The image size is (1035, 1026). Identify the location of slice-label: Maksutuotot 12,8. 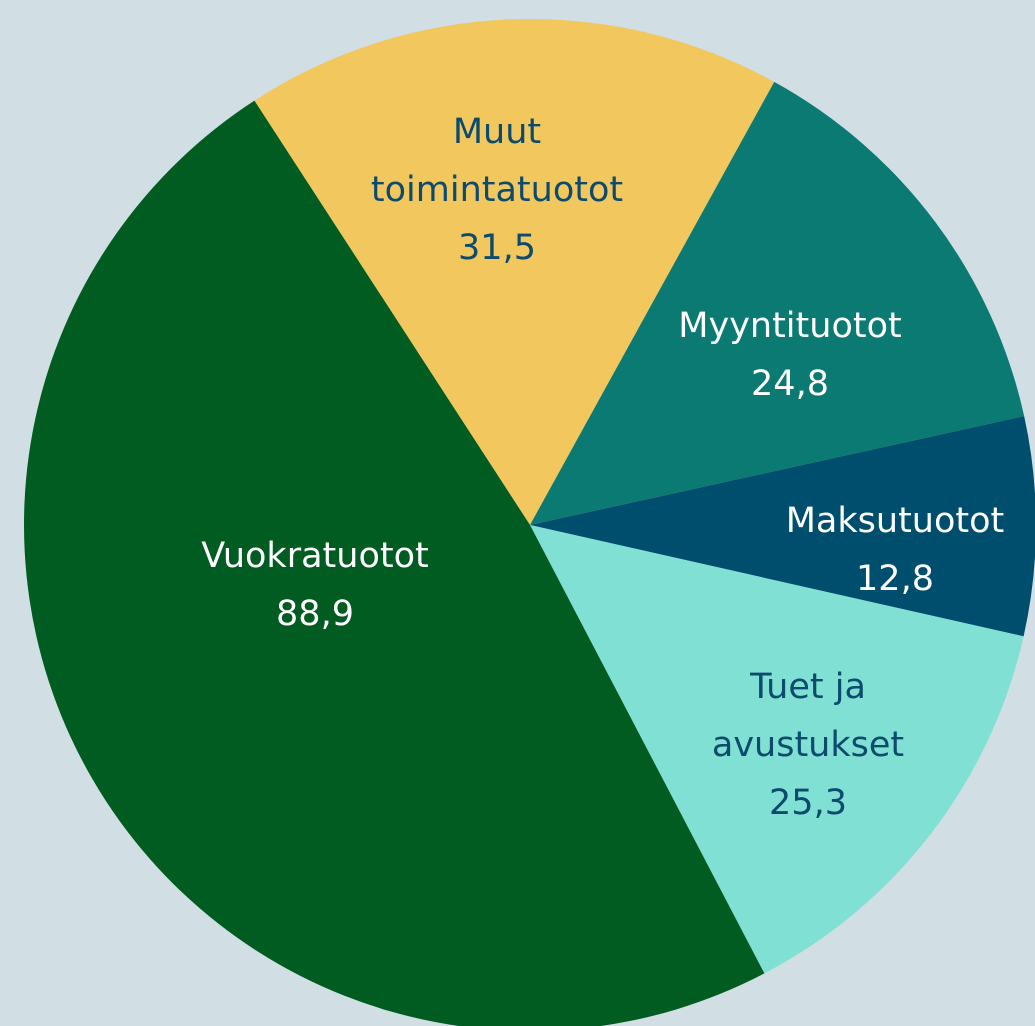
(892, 550).